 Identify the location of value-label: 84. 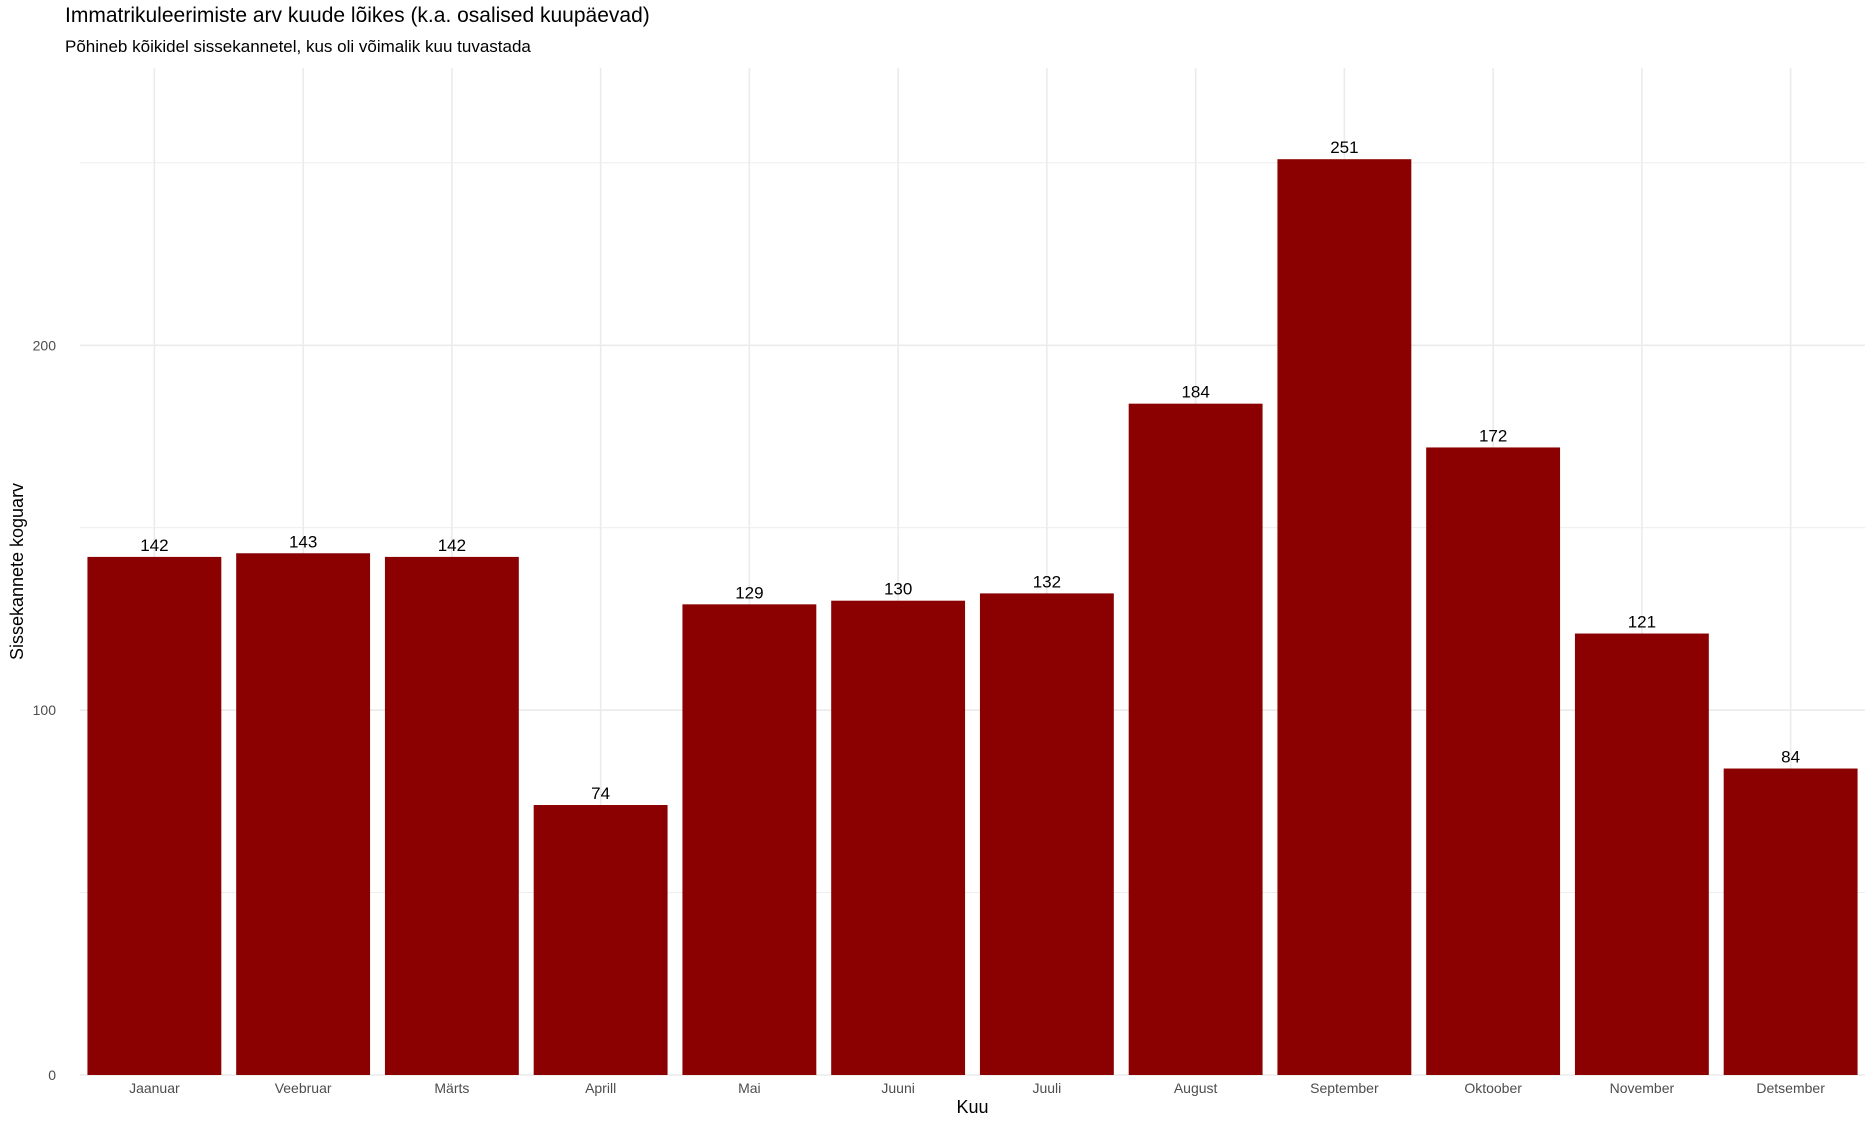
(1790, 757).